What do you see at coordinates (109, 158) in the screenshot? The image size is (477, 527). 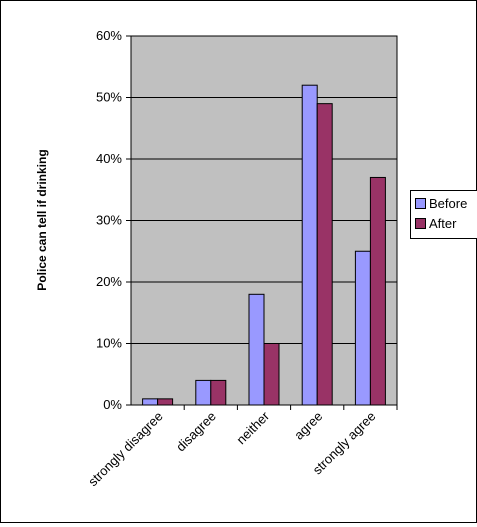 I see `y-tick-label: 40%` at bounding box center [109, 158].